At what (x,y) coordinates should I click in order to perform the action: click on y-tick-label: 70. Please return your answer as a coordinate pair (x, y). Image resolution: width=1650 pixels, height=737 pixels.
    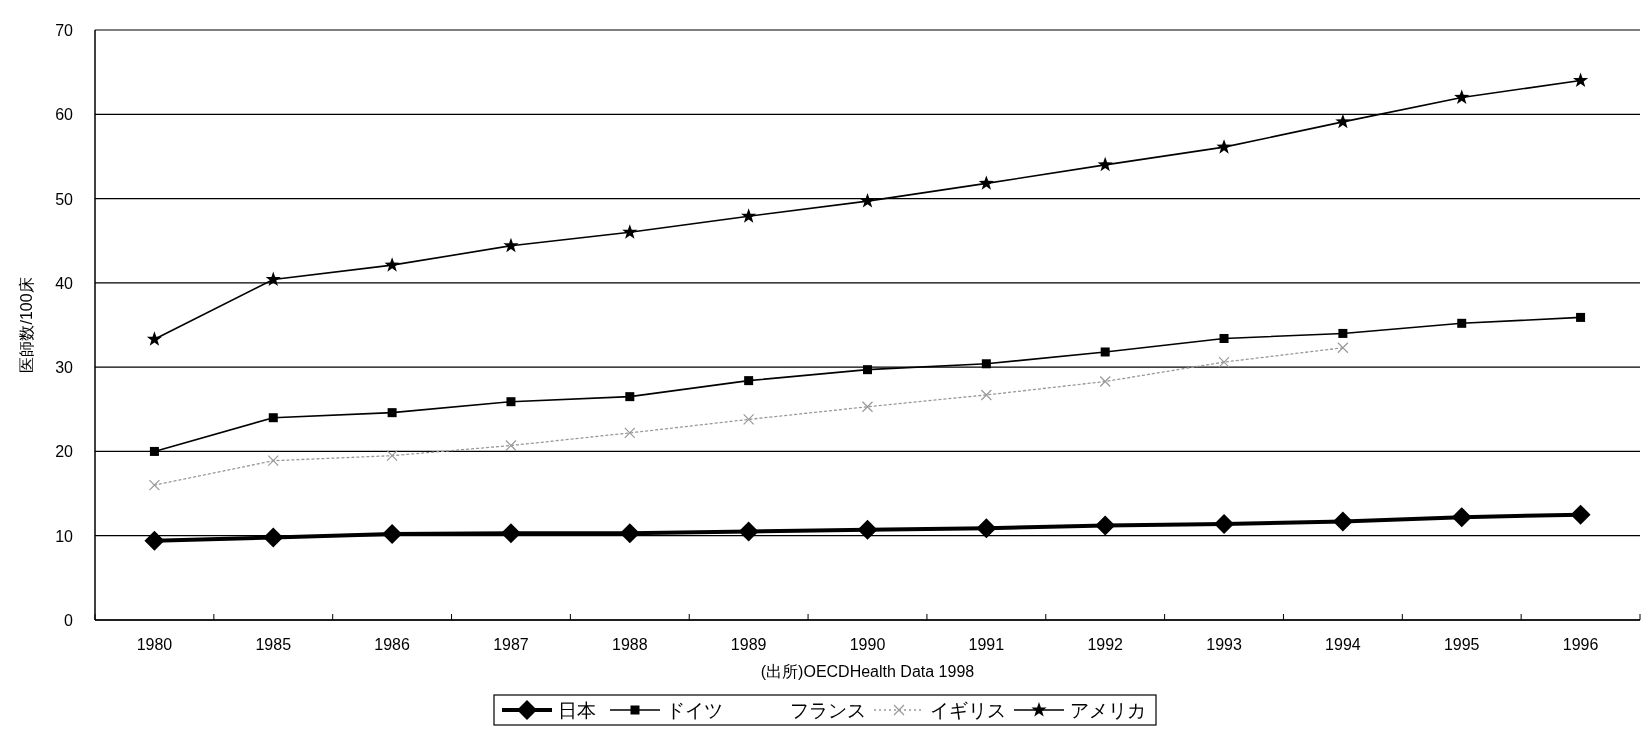
    Looking at the image, I should click on (64, 30).